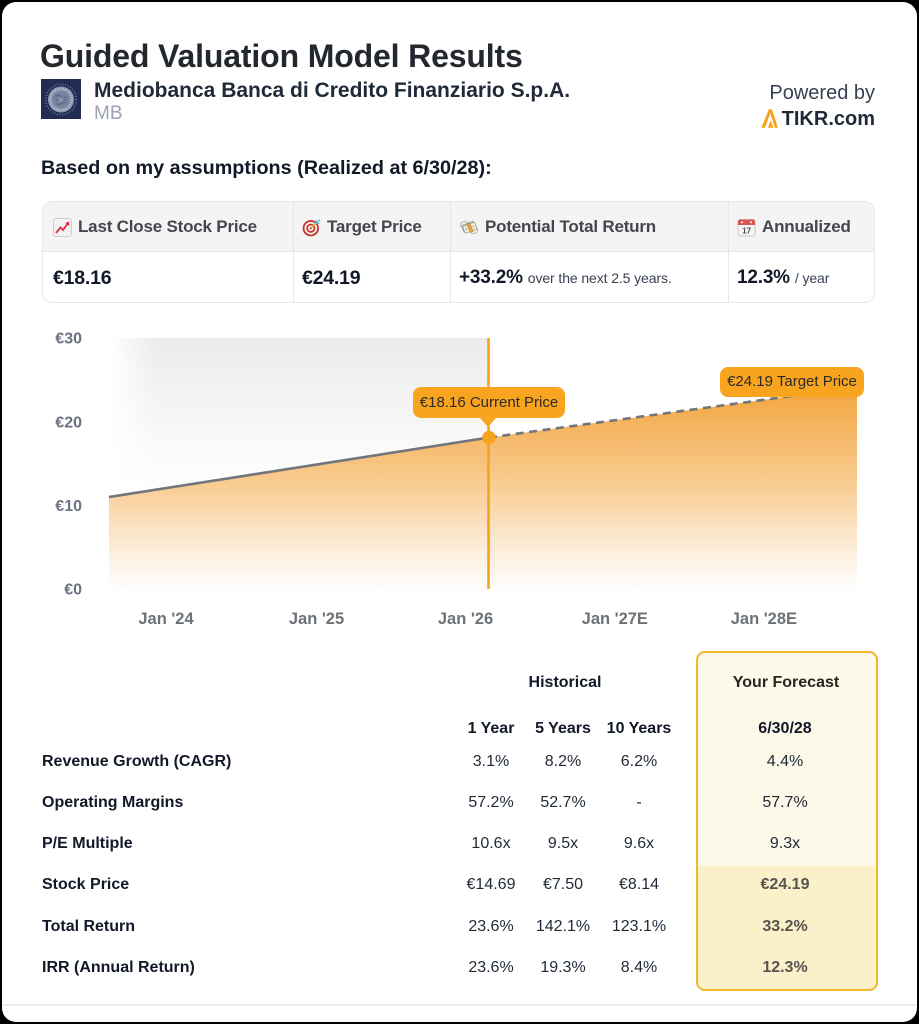  I want to click on svg-text: Jan '24, so click(166, 619).